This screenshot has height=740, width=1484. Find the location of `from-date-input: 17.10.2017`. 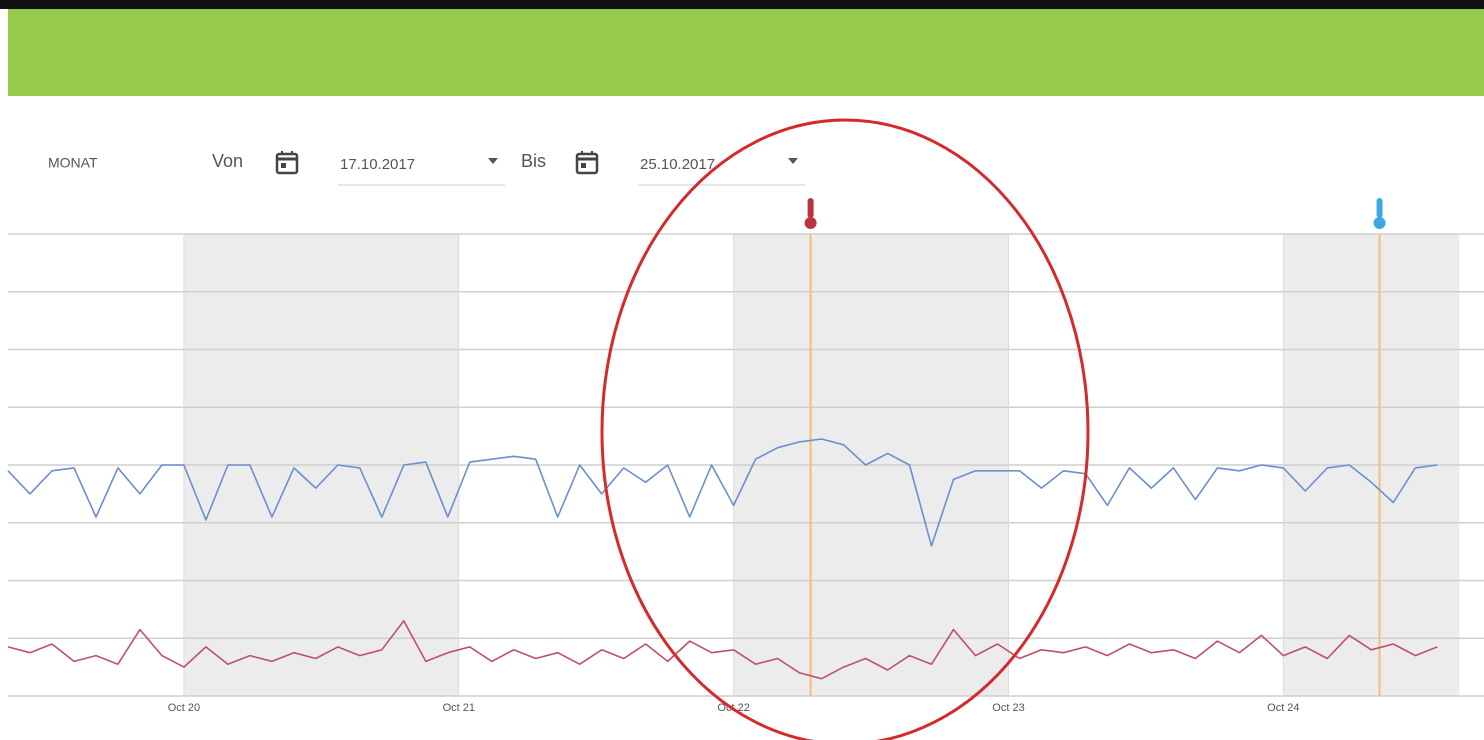

from-date-input: 17.10.2017 is located at coordinates (421, 171).